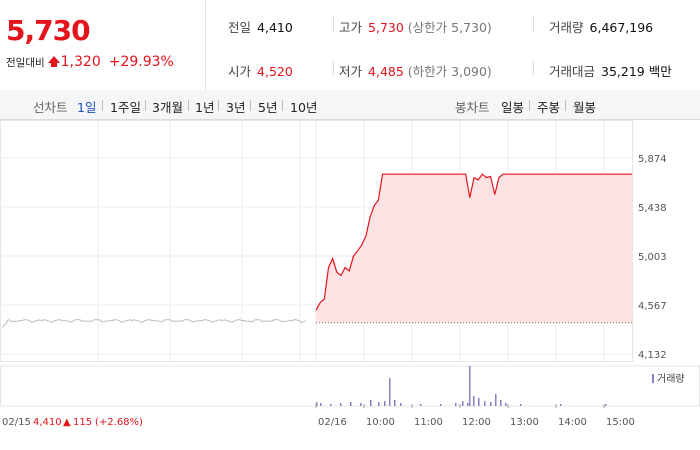  I want to click on change-label: 전일대비, so click(25, 62).